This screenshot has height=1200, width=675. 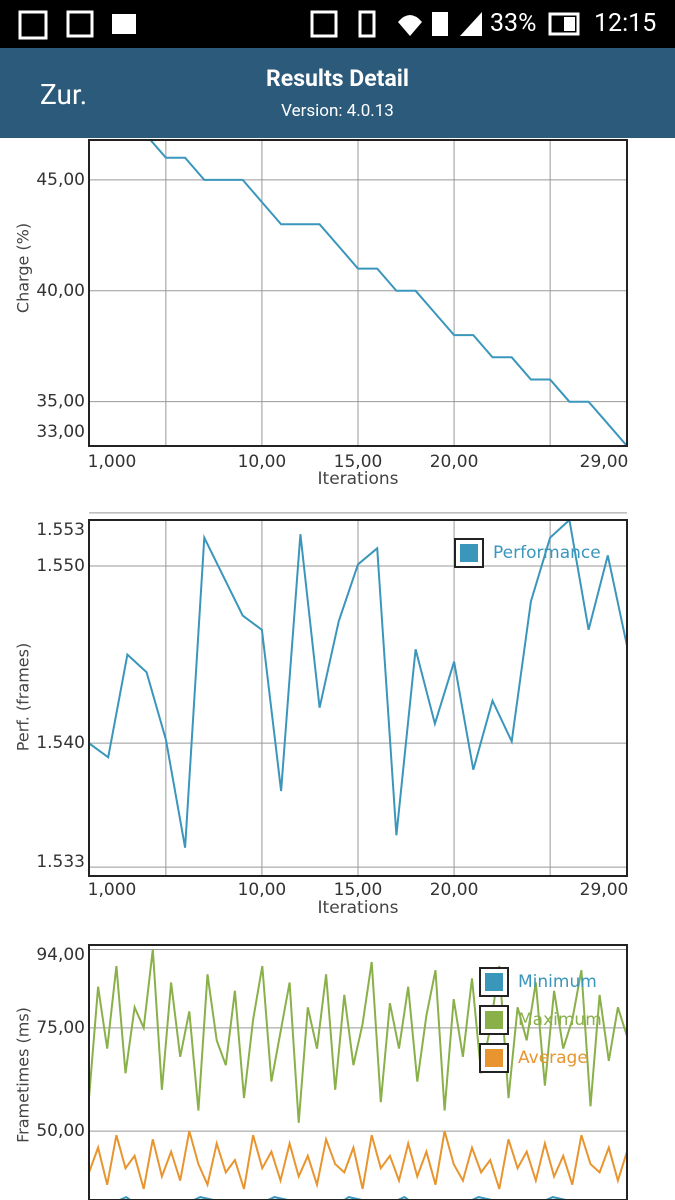 What do you see at coordinates (60, 402) in the screenshot?
I see `y-tick-label: 35,00` at bounding box center [60, 402].